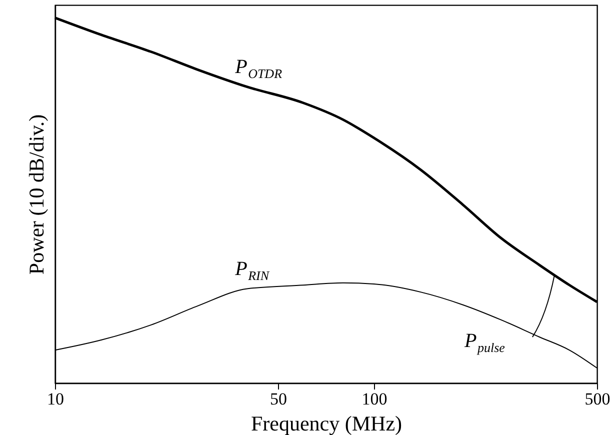 The height and width of the screenshot is (435, 612). I want to click on x-axis-title: Frequency (MHz), so click(326, 423).